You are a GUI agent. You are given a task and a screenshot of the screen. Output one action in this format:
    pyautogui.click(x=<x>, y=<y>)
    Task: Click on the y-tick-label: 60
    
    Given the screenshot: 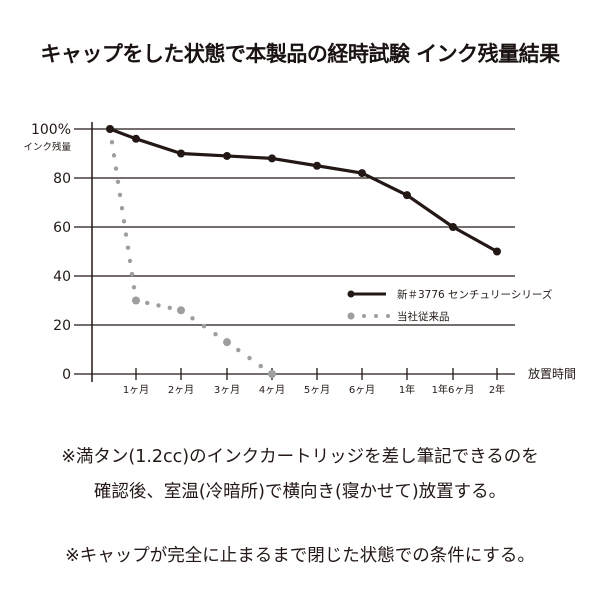 What is the action you would take?
    pyautogui.click(x=62, y=228)
    